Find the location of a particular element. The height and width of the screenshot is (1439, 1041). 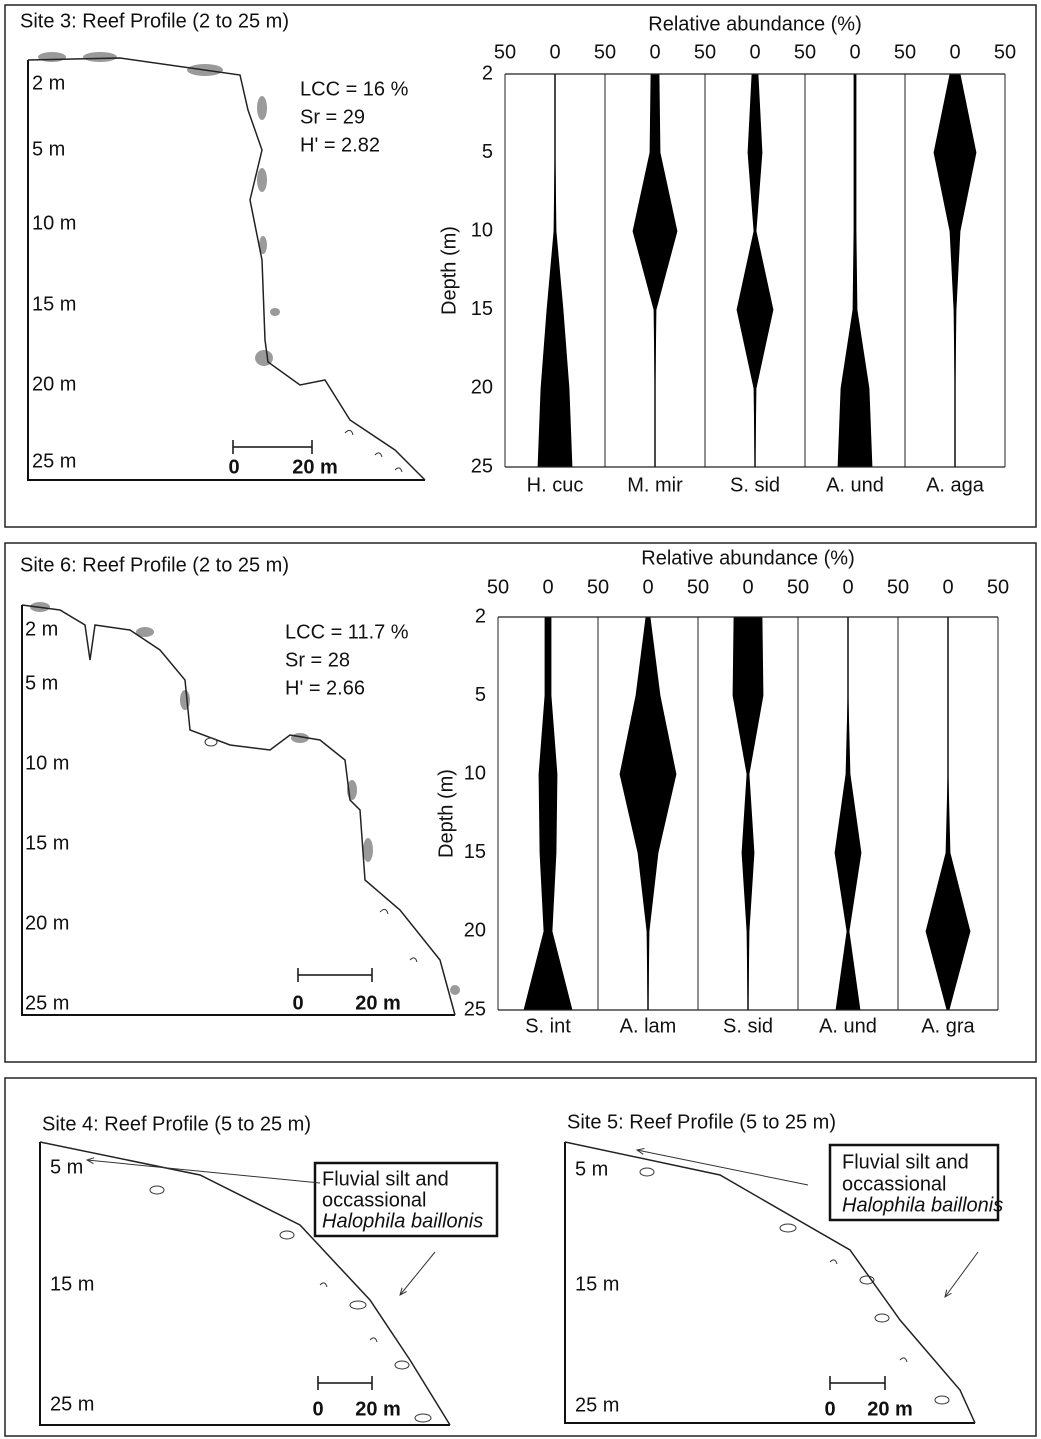

profile-title: Site 5: Reef Profile (5 to 25 m) is located at coordinates (701, 1122).